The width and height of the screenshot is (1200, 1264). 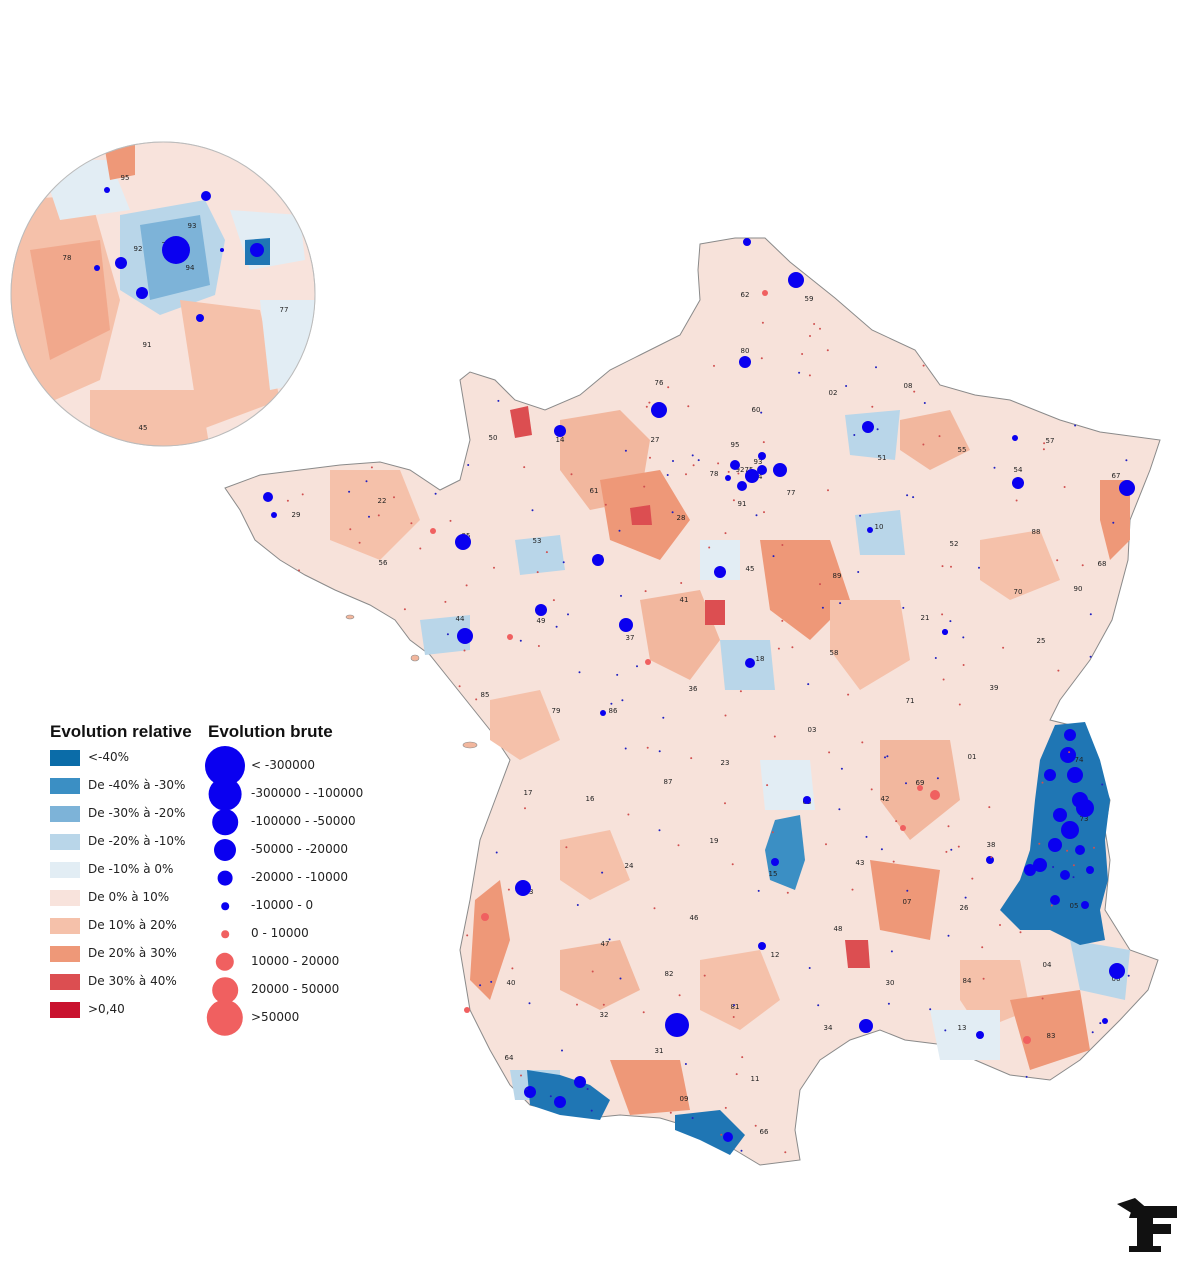 What do you see at coordinates (991, 845) in the screenshot?
I see `department-label: 38` at bounding box center [991, 845].